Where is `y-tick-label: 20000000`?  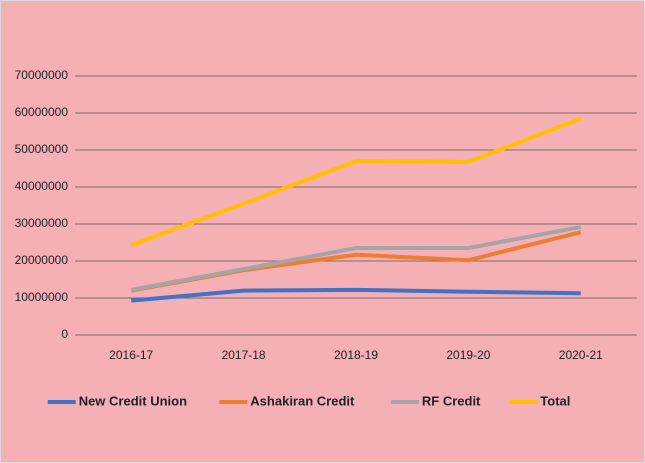 y-tick-label: 20000000 is located at coordinates (42, 260).